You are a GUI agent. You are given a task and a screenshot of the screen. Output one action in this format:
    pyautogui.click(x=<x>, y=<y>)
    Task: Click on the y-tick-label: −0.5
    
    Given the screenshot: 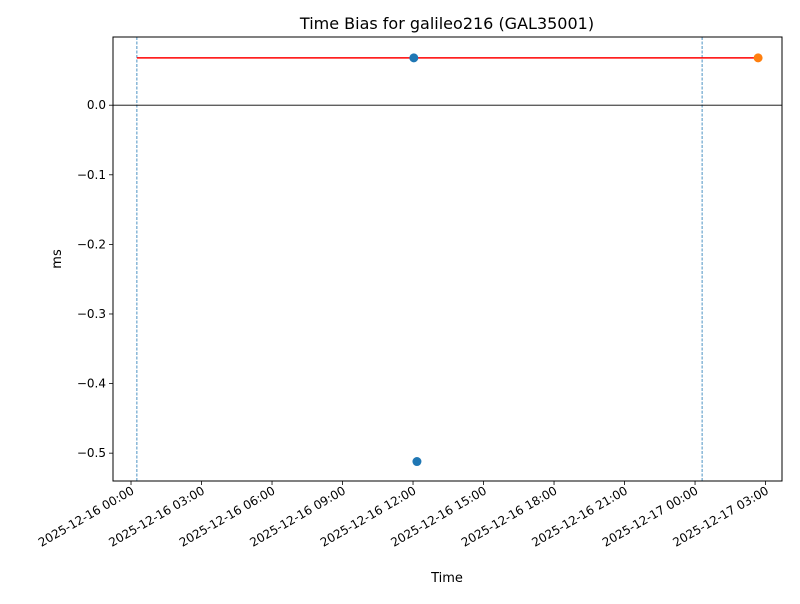 What is the action you would take?
    pyautogui.click(x=91, y=453)
    